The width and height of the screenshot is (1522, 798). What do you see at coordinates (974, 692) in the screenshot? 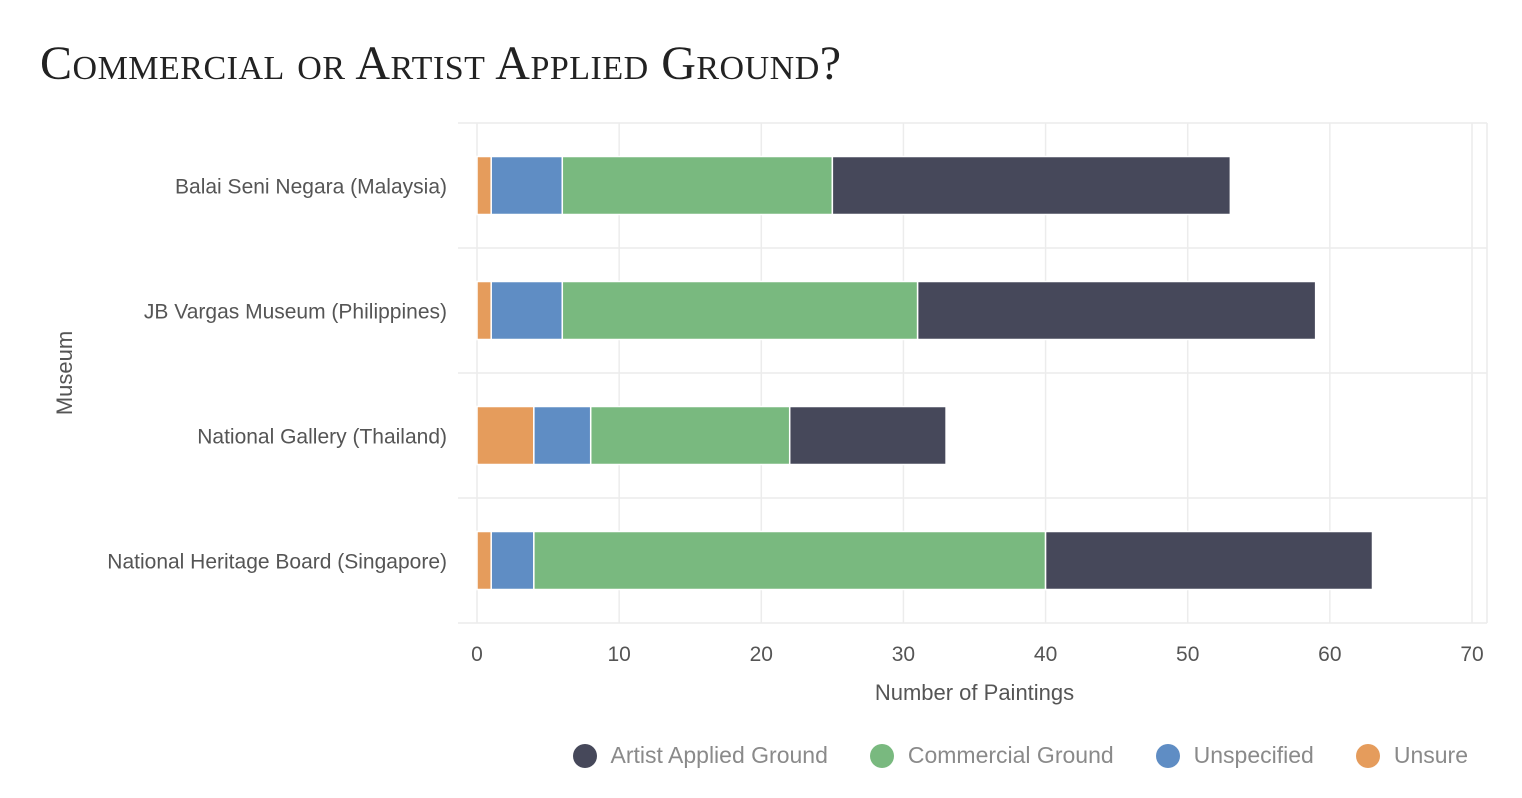
I see `x-axis-label: Number of Paintings` at bounding box center [974, 692].